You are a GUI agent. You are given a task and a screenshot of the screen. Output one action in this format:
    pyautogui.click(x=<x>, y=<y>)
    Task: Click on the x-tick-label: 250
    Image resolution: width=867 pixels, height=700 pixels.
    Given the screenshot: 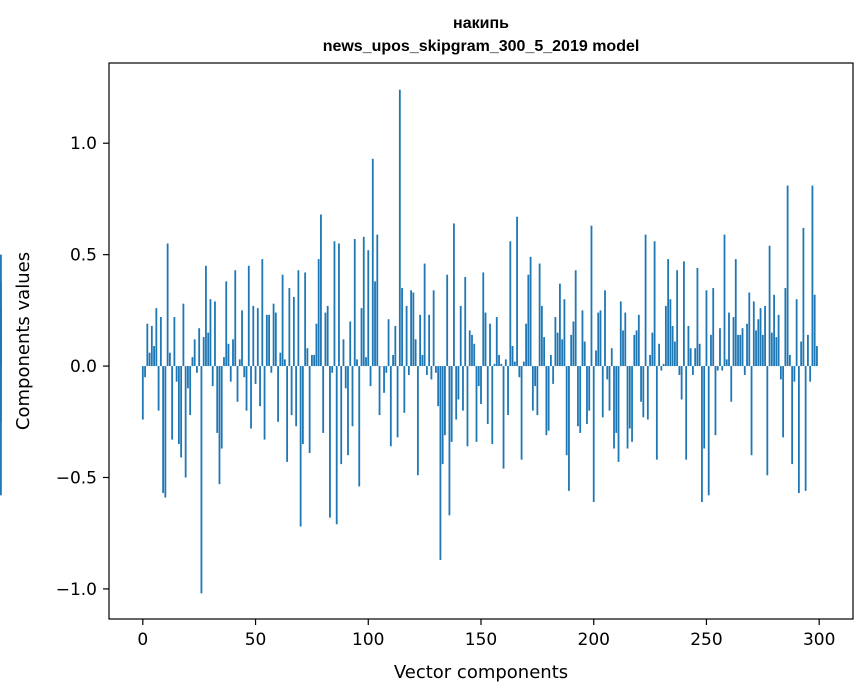 What is the action you would take?
    pyautogui.click(x=706, y=640)
    